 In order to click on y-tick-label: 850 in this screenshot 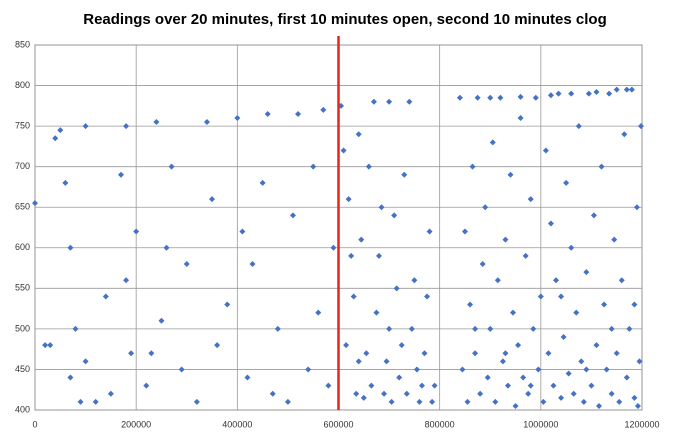, I will do `click(22, 44)`.